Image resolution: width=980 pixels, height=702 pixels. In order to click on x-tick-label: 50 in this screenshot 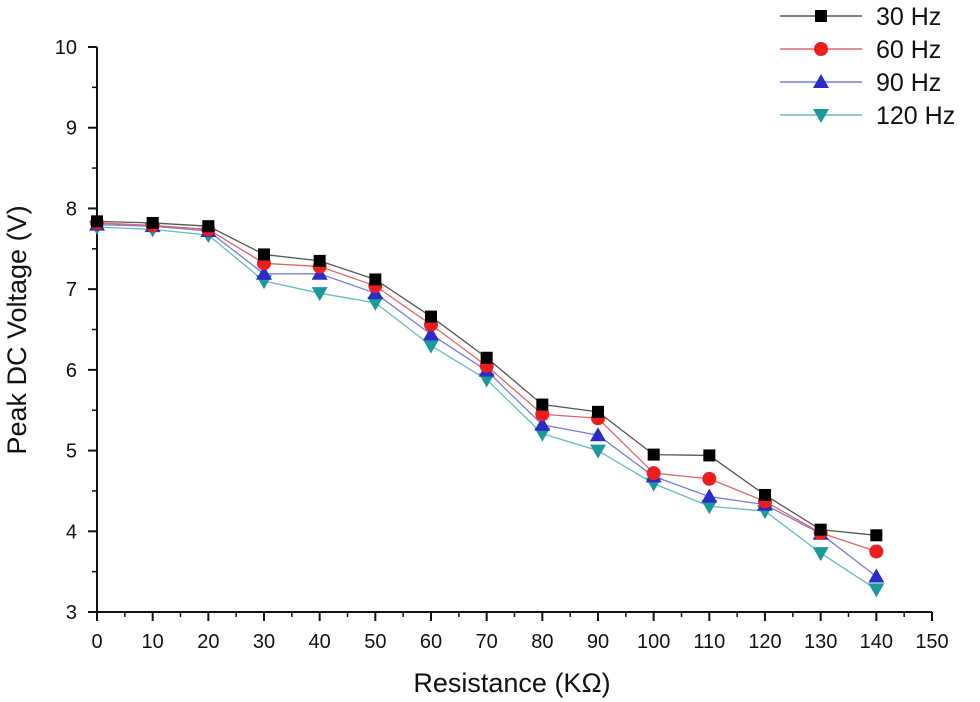, I will do `click(375, 642)`.